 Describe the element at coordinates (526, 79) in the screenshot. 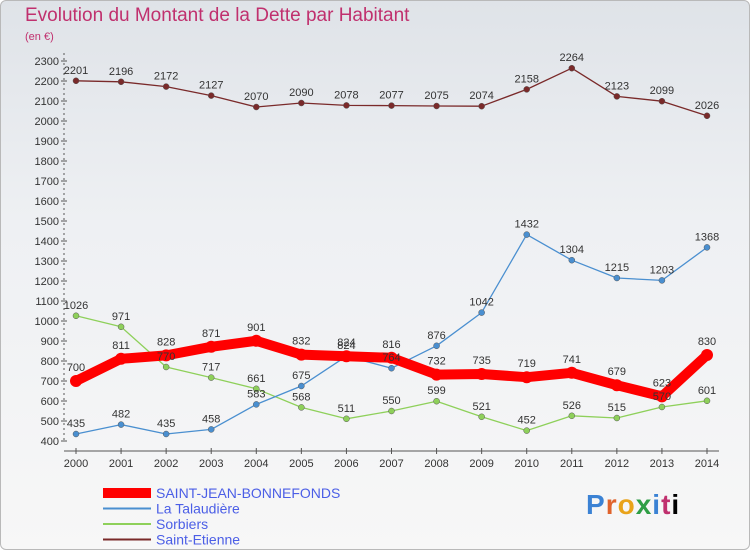

I see `data-label: 2158` at that location.